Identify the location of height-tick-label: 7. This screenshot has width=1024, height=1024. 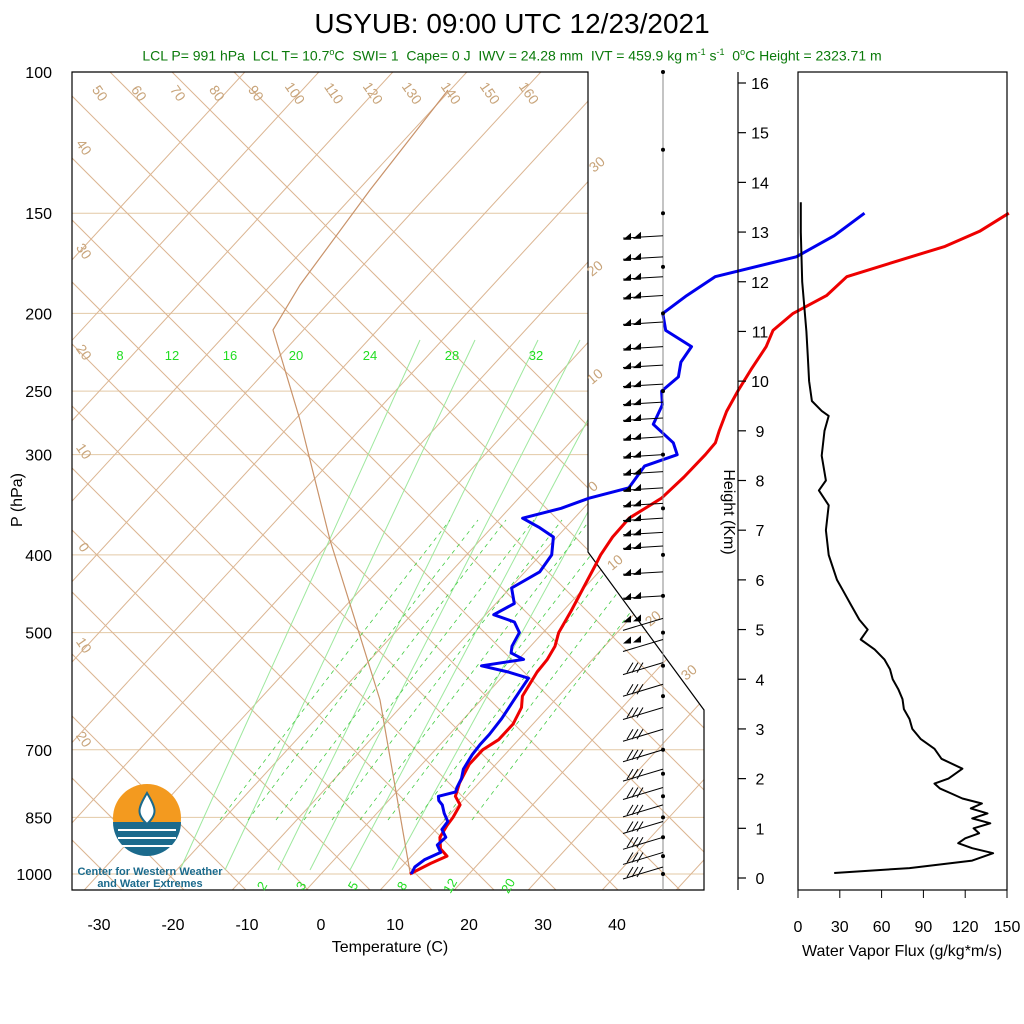
(760, 531).